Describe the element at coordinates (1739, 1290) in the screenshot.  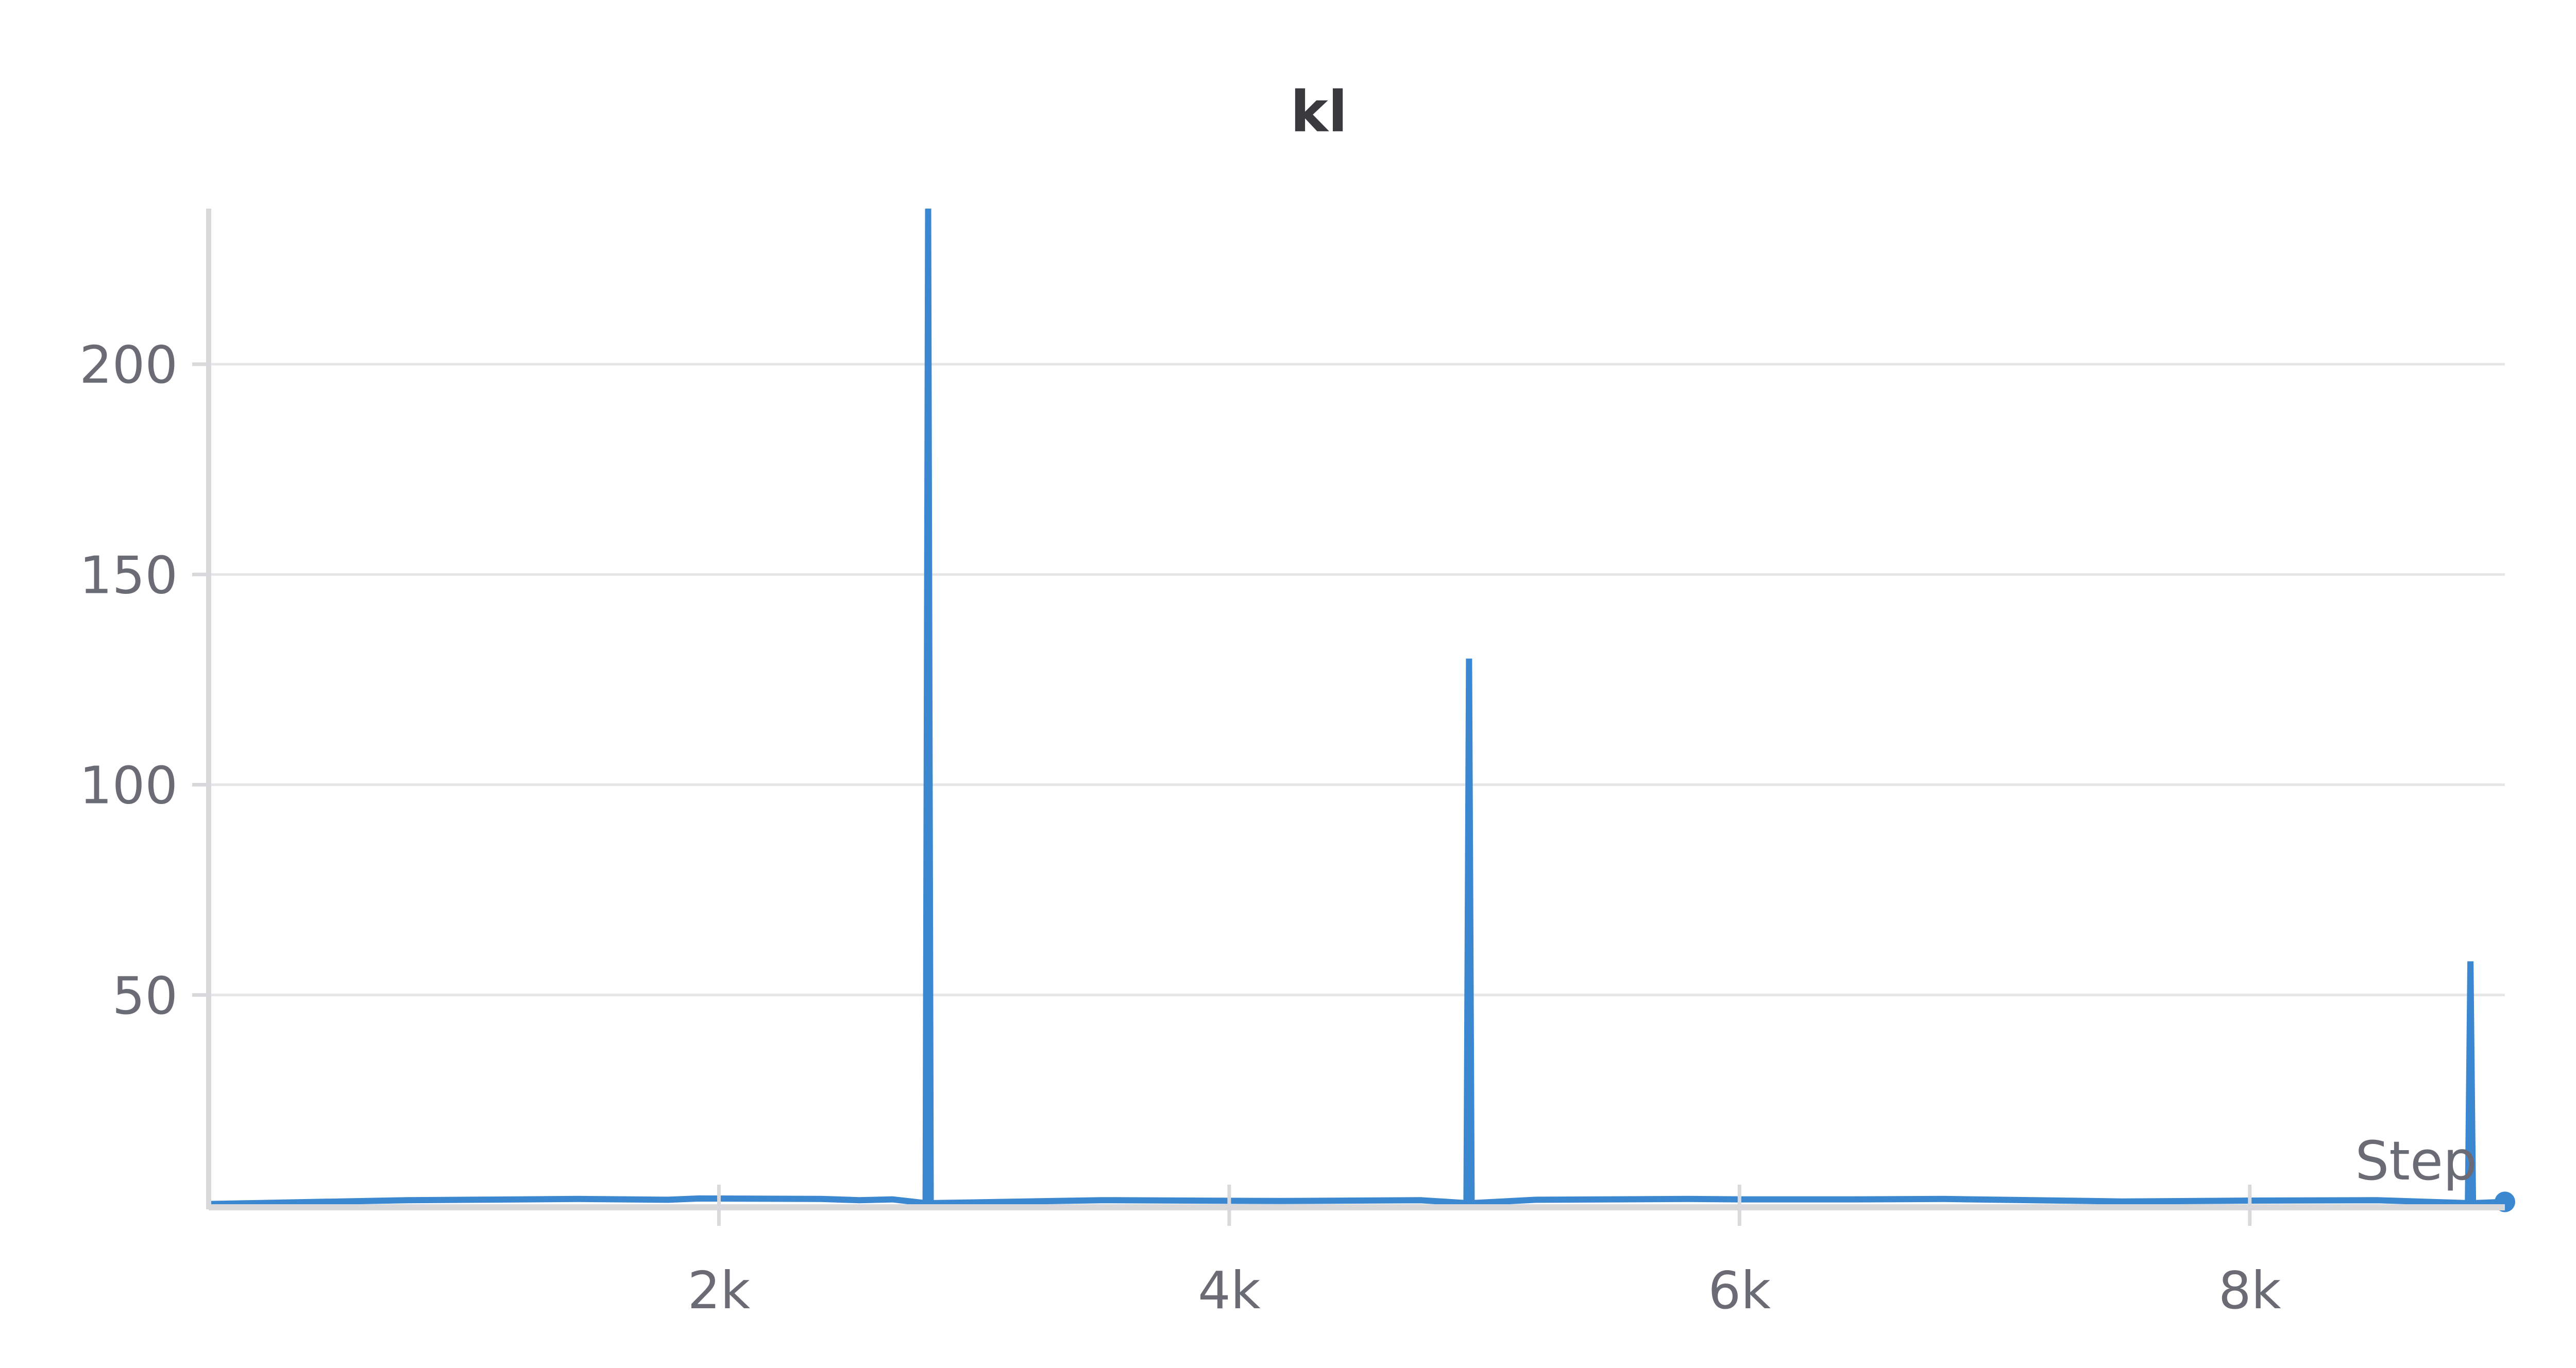
I see `x-tick-label-6k: 6k` at that location.